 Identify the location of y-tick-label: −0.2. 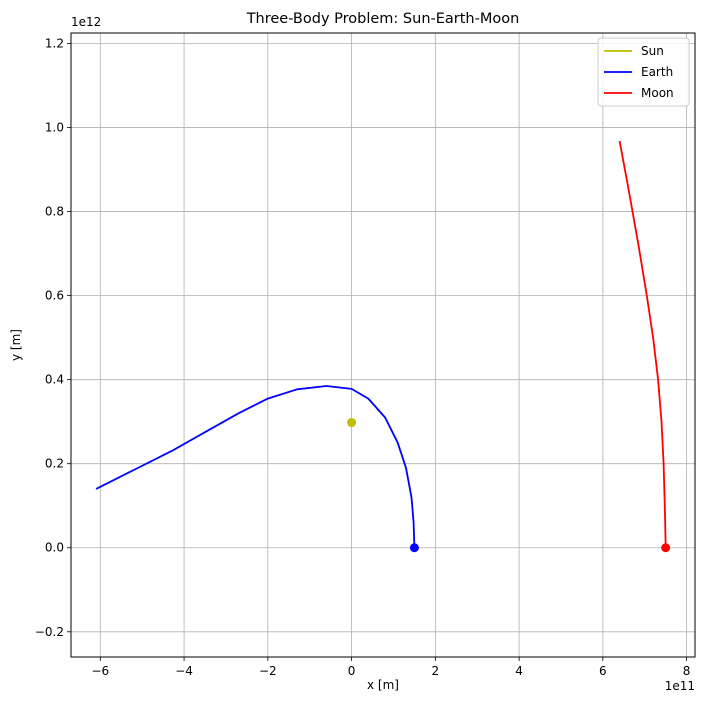
(49, 632).